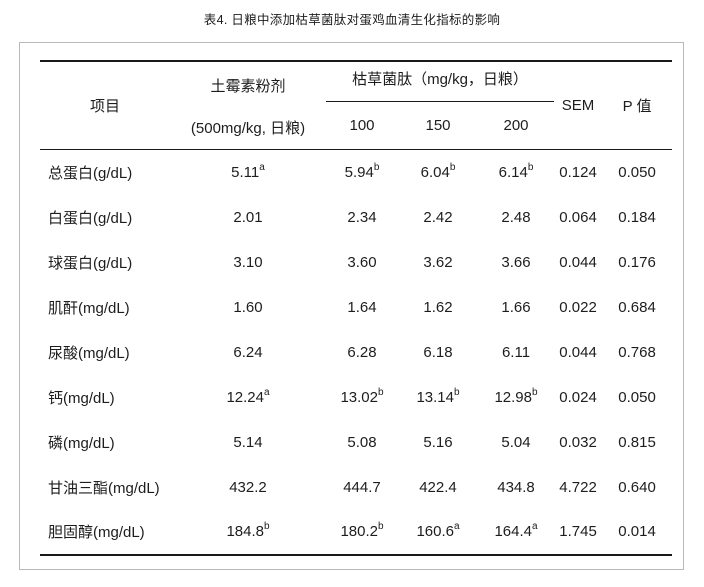  I want to click on cell-value: 1.66, so click(516, 307).